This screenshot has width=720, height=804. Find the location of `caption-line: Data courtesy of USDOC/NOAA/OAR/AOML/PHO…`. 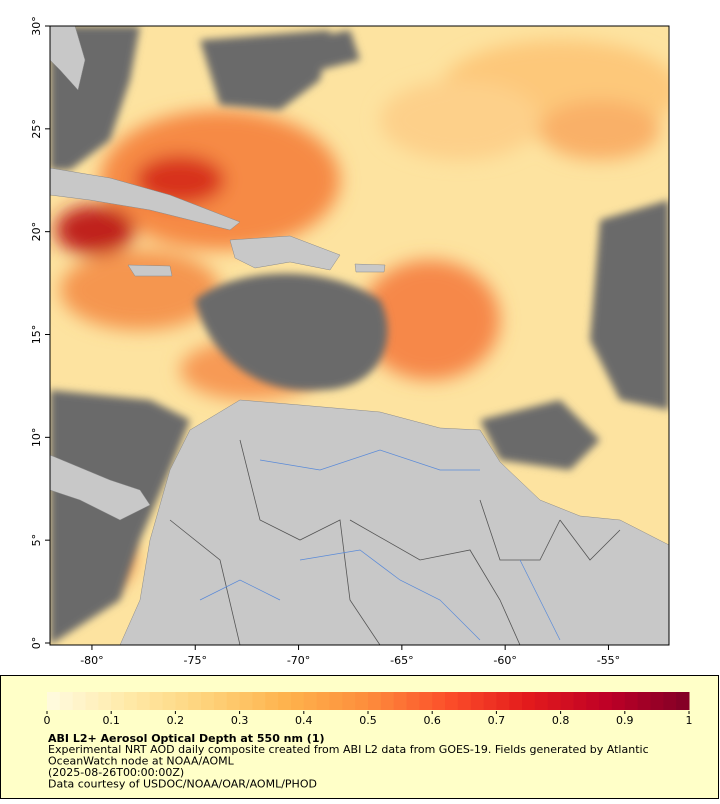

caption-line: Data courtesy of USDOC/NOAA/OAR/AOML/PHO… is located at coordinates (182, 784).